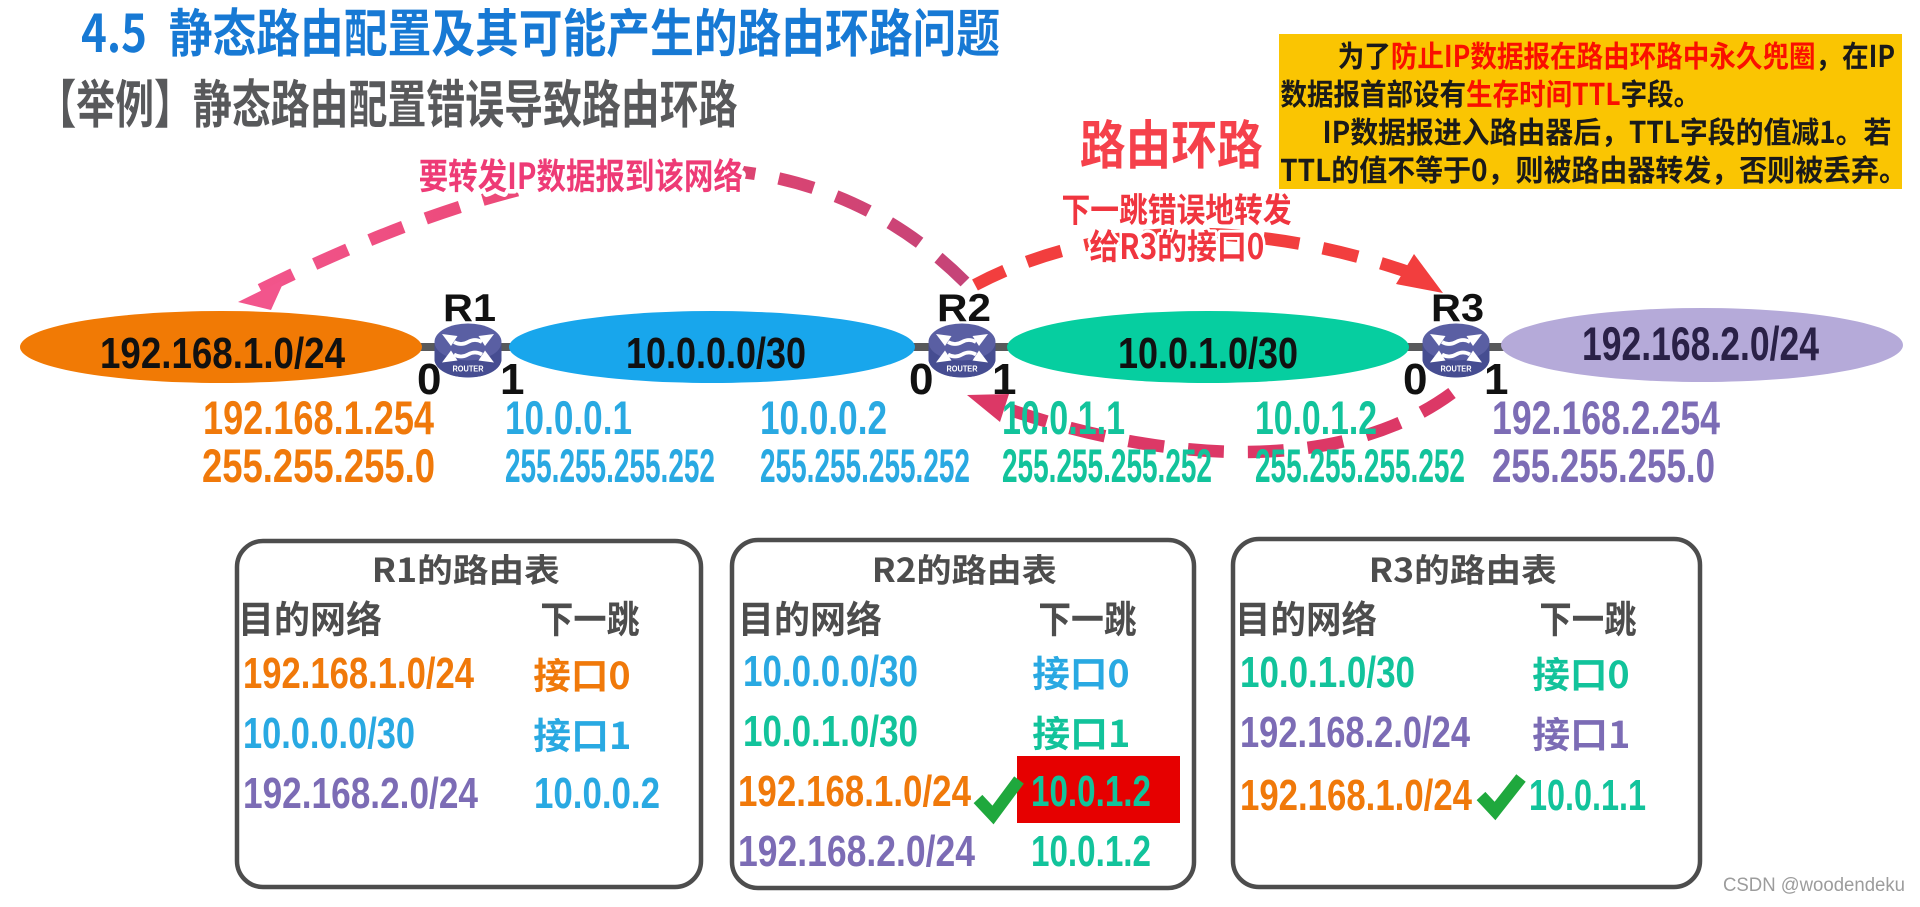 This screenshot has width=1920, height=907. I want to click on svg-text: 10.0.0.1, so click(568, 417).